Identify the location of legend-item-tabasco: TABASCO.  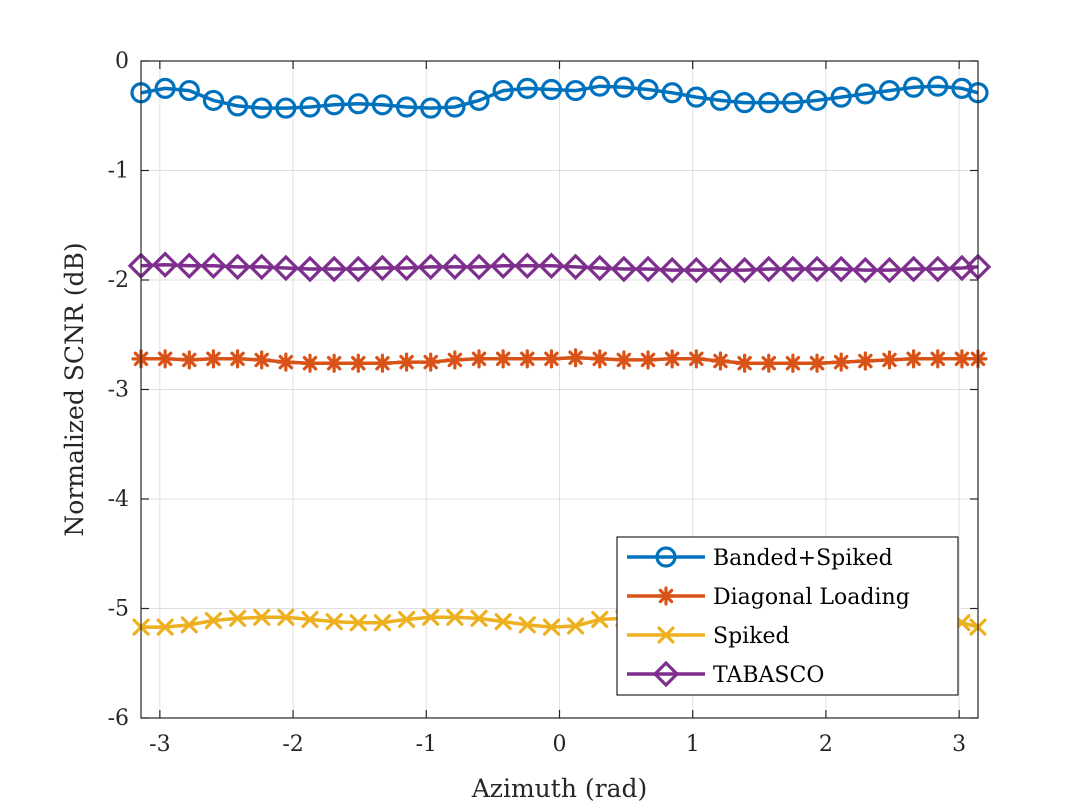
(725, 674).